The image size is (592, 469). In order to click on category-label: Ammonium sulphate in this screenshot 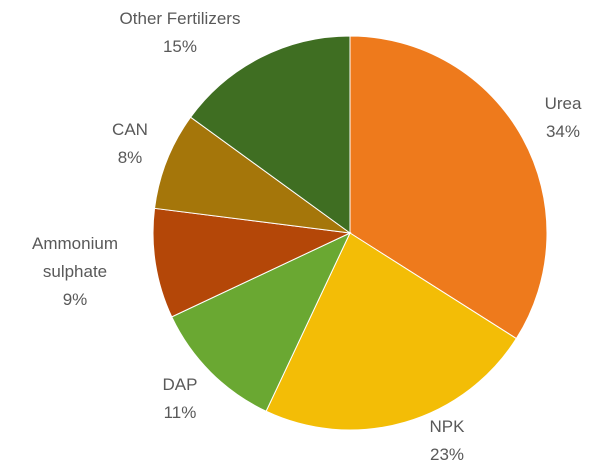, I will do `click(75, 257)`.